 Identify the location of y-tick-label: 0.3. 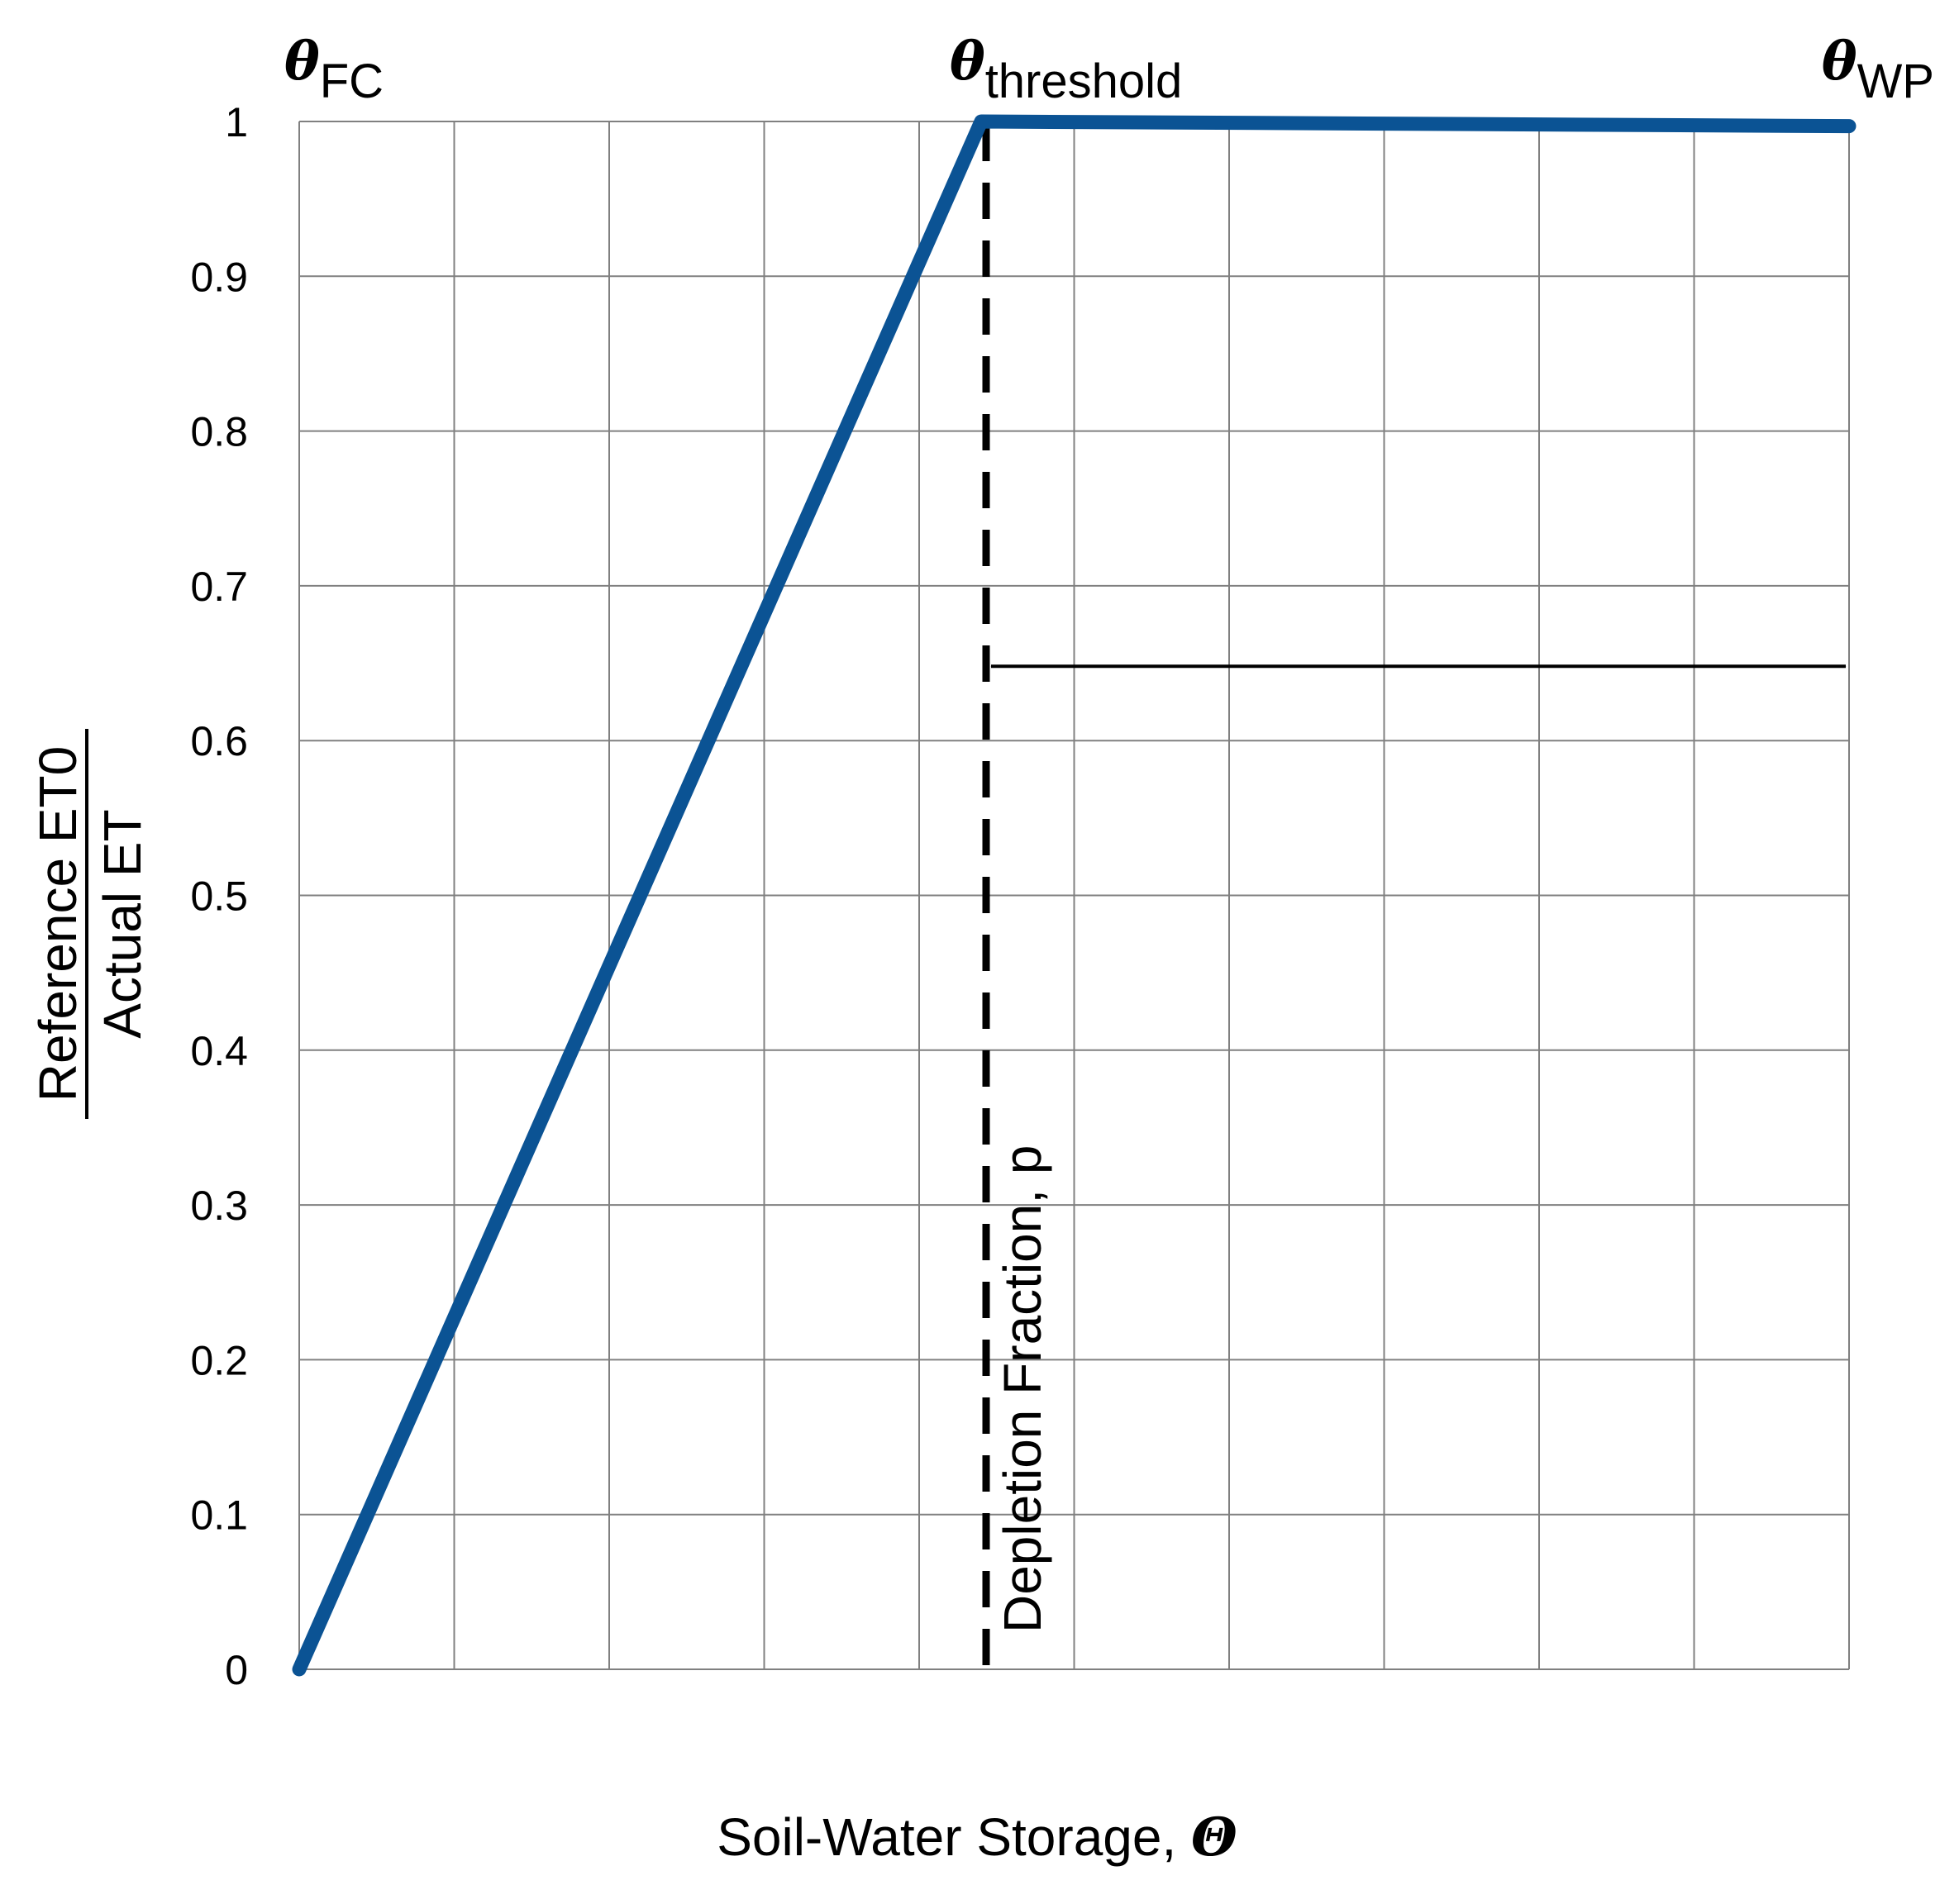
(219, 1206).